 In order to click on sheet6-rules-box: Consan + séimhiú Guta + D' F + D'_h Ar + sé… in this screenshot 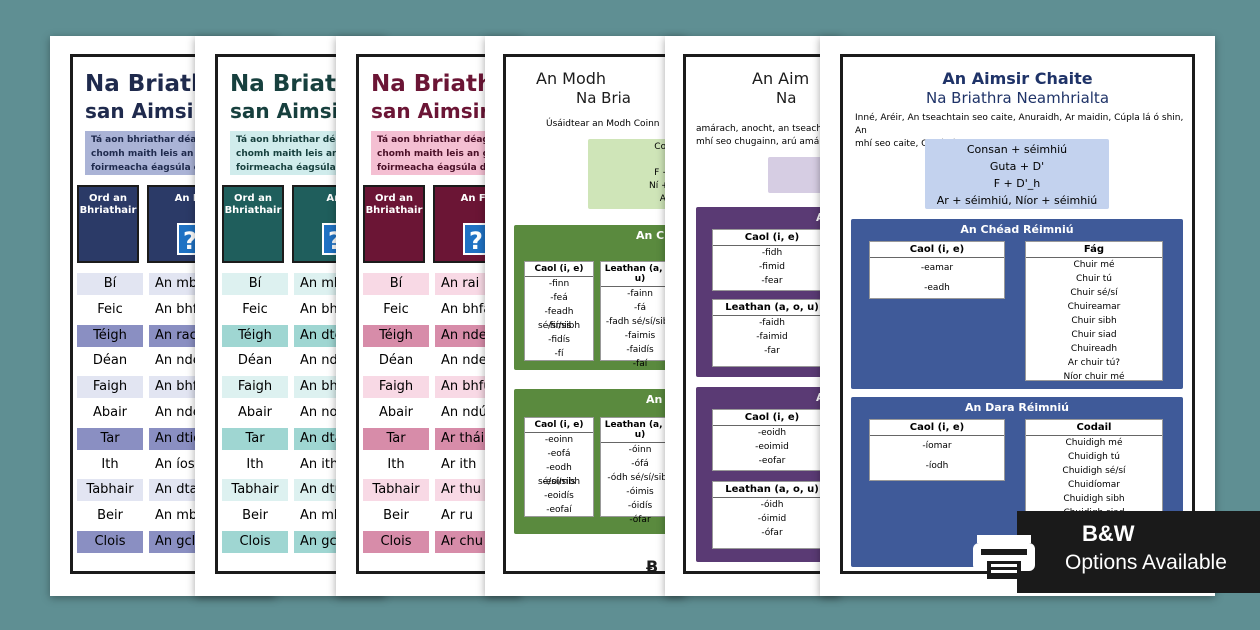, I will do `click(1017, 174)`.